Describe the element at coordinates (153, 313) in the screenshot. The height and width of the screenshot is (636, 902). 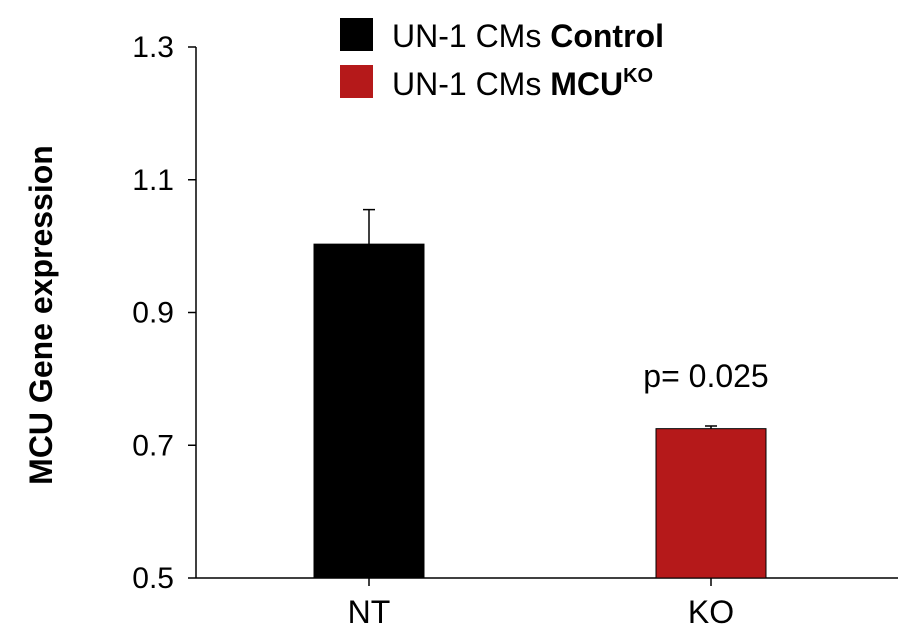
I see `y-tick-label: 0.9` at that location.